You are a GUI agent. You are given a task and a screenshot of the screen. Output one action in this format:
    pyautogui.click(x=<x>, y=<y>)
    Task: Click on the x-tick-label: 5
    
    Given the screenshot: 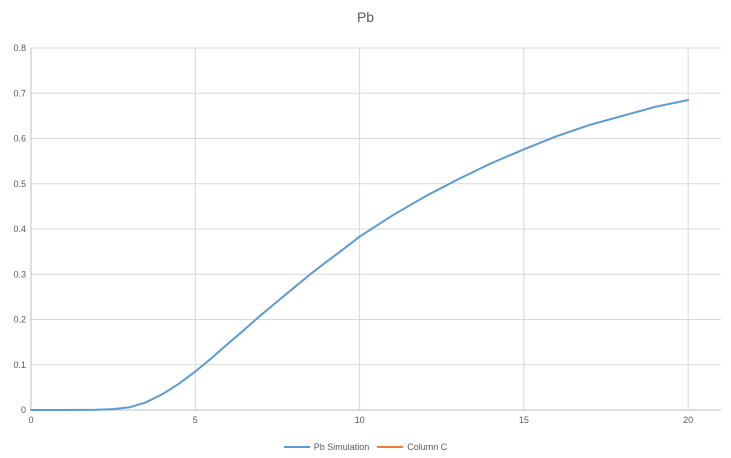 What is the action you would take?
    pyautogui.click(x=195, y=420)
    